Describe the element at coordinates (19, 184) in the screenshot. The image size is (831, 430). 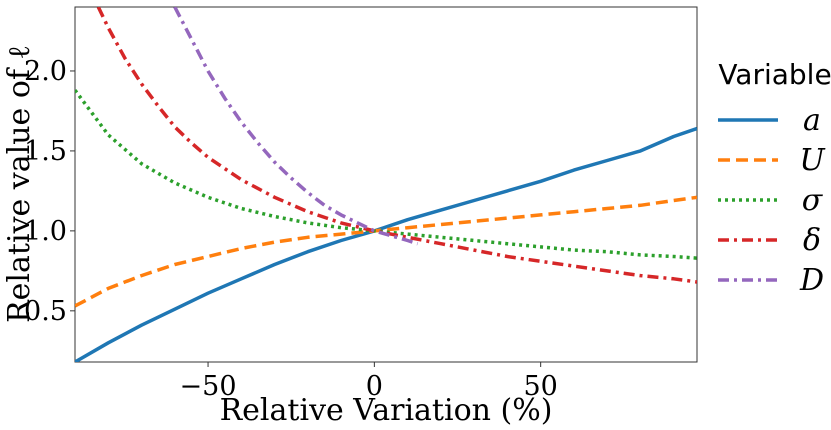
I see `y-axis-label: Relative value of ℓ` at that location.